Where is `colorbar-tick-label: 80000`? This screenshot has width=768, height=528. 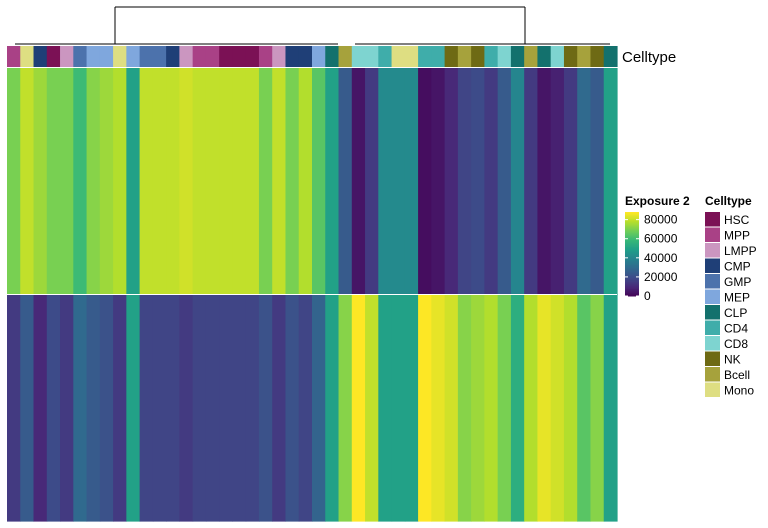 colorbar-tick-label: 80000 is located at coordinates (661, 220).